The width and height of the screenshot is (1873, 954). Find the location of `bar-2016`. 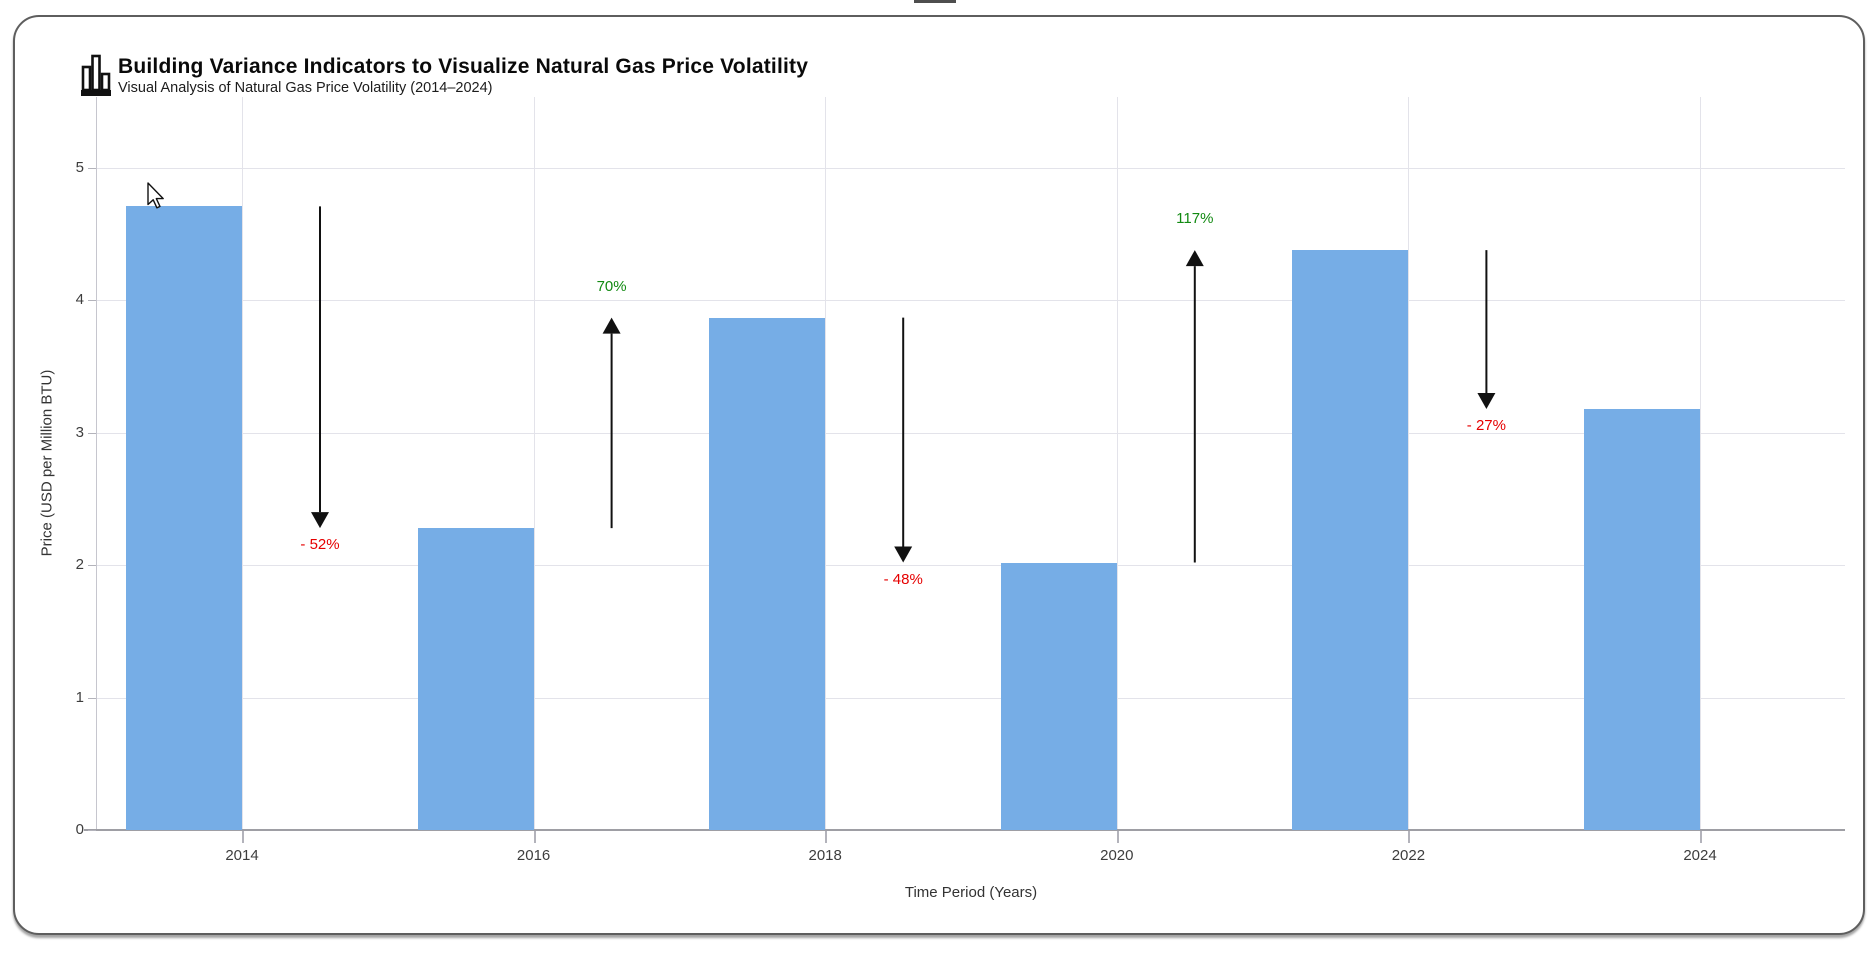

bar-2016 is located at coordinates (475, 679).